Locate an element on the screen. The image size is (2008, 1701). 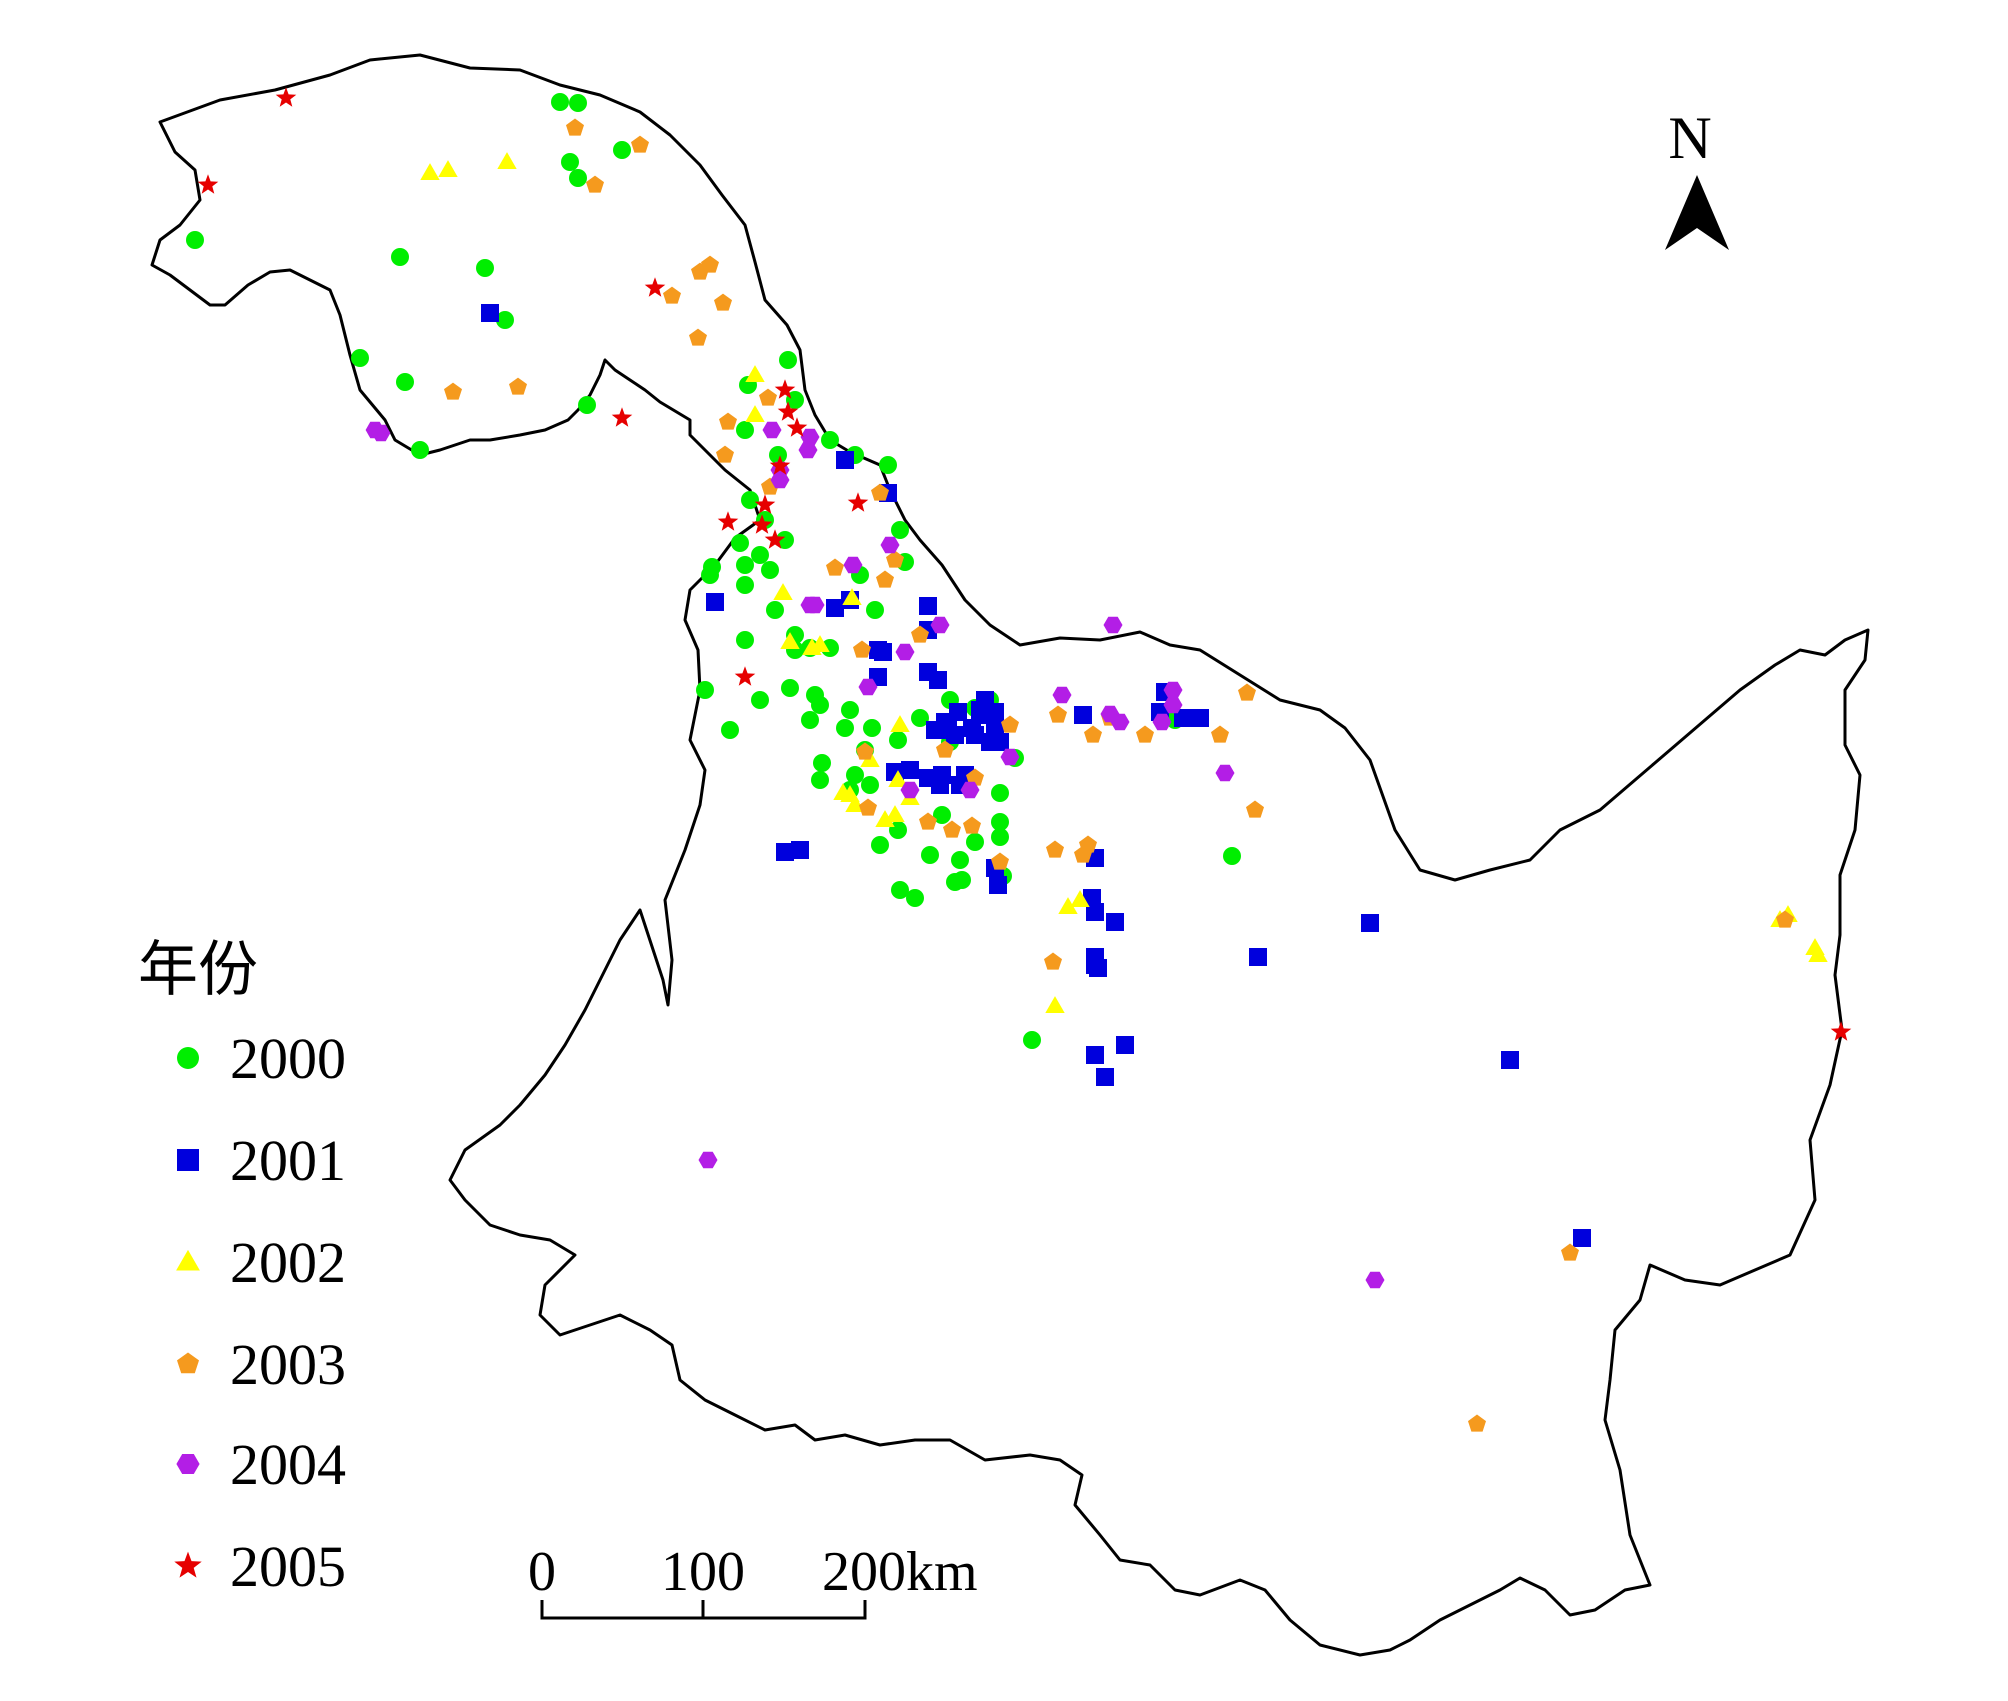
legend-item-2005: 2005 is located at coordinates (260, 1566).